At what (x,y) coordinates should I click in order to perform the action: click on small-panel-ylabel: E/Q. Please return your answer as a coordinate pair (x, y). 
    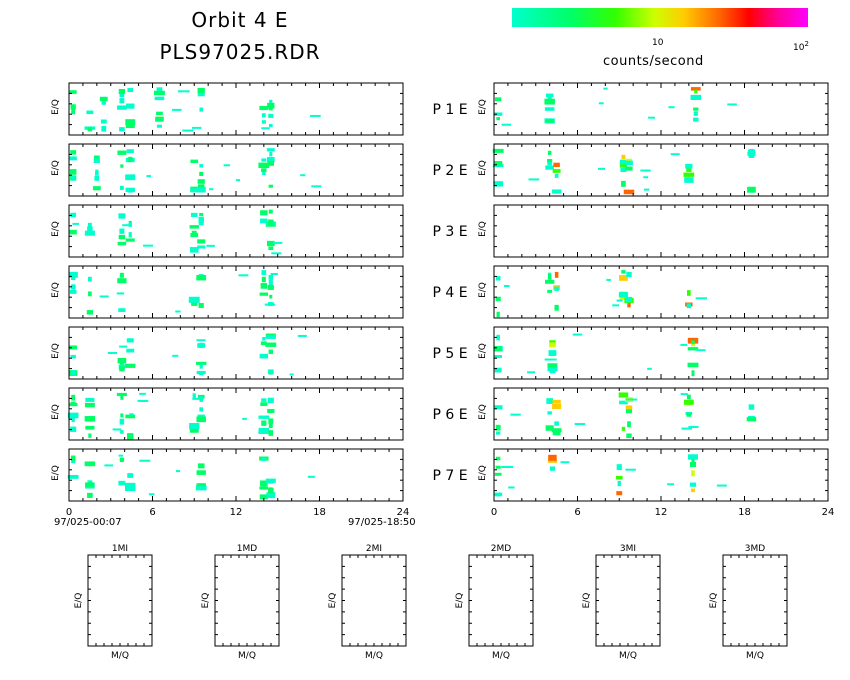
    Looking at the image, I should click on (460, 601).